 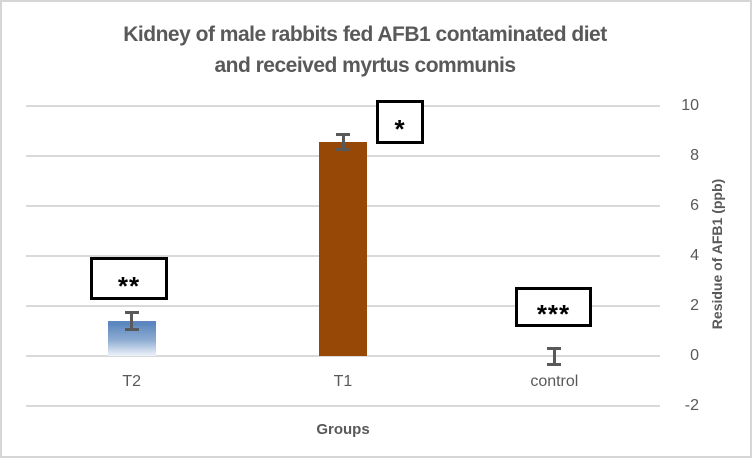 I want to click on chart-title-line-2: and received myrtus communis, so click(x=365, y=65).